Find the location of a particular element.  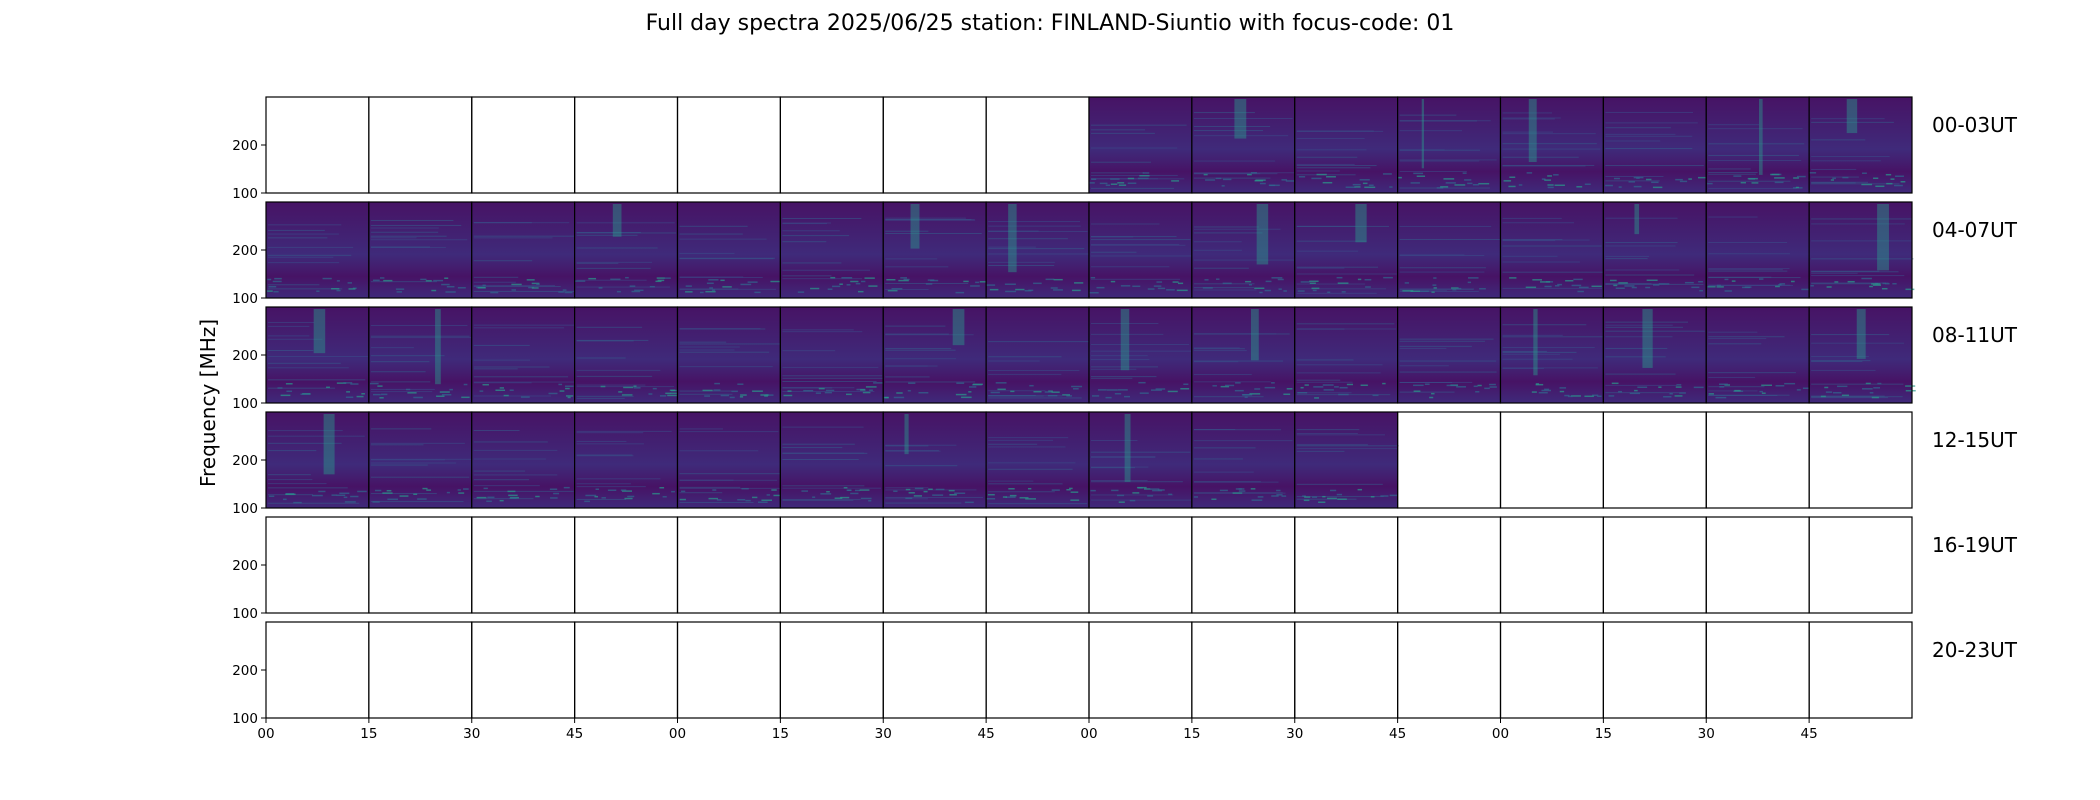

panel-frame is located at coordinates (1346, 565).